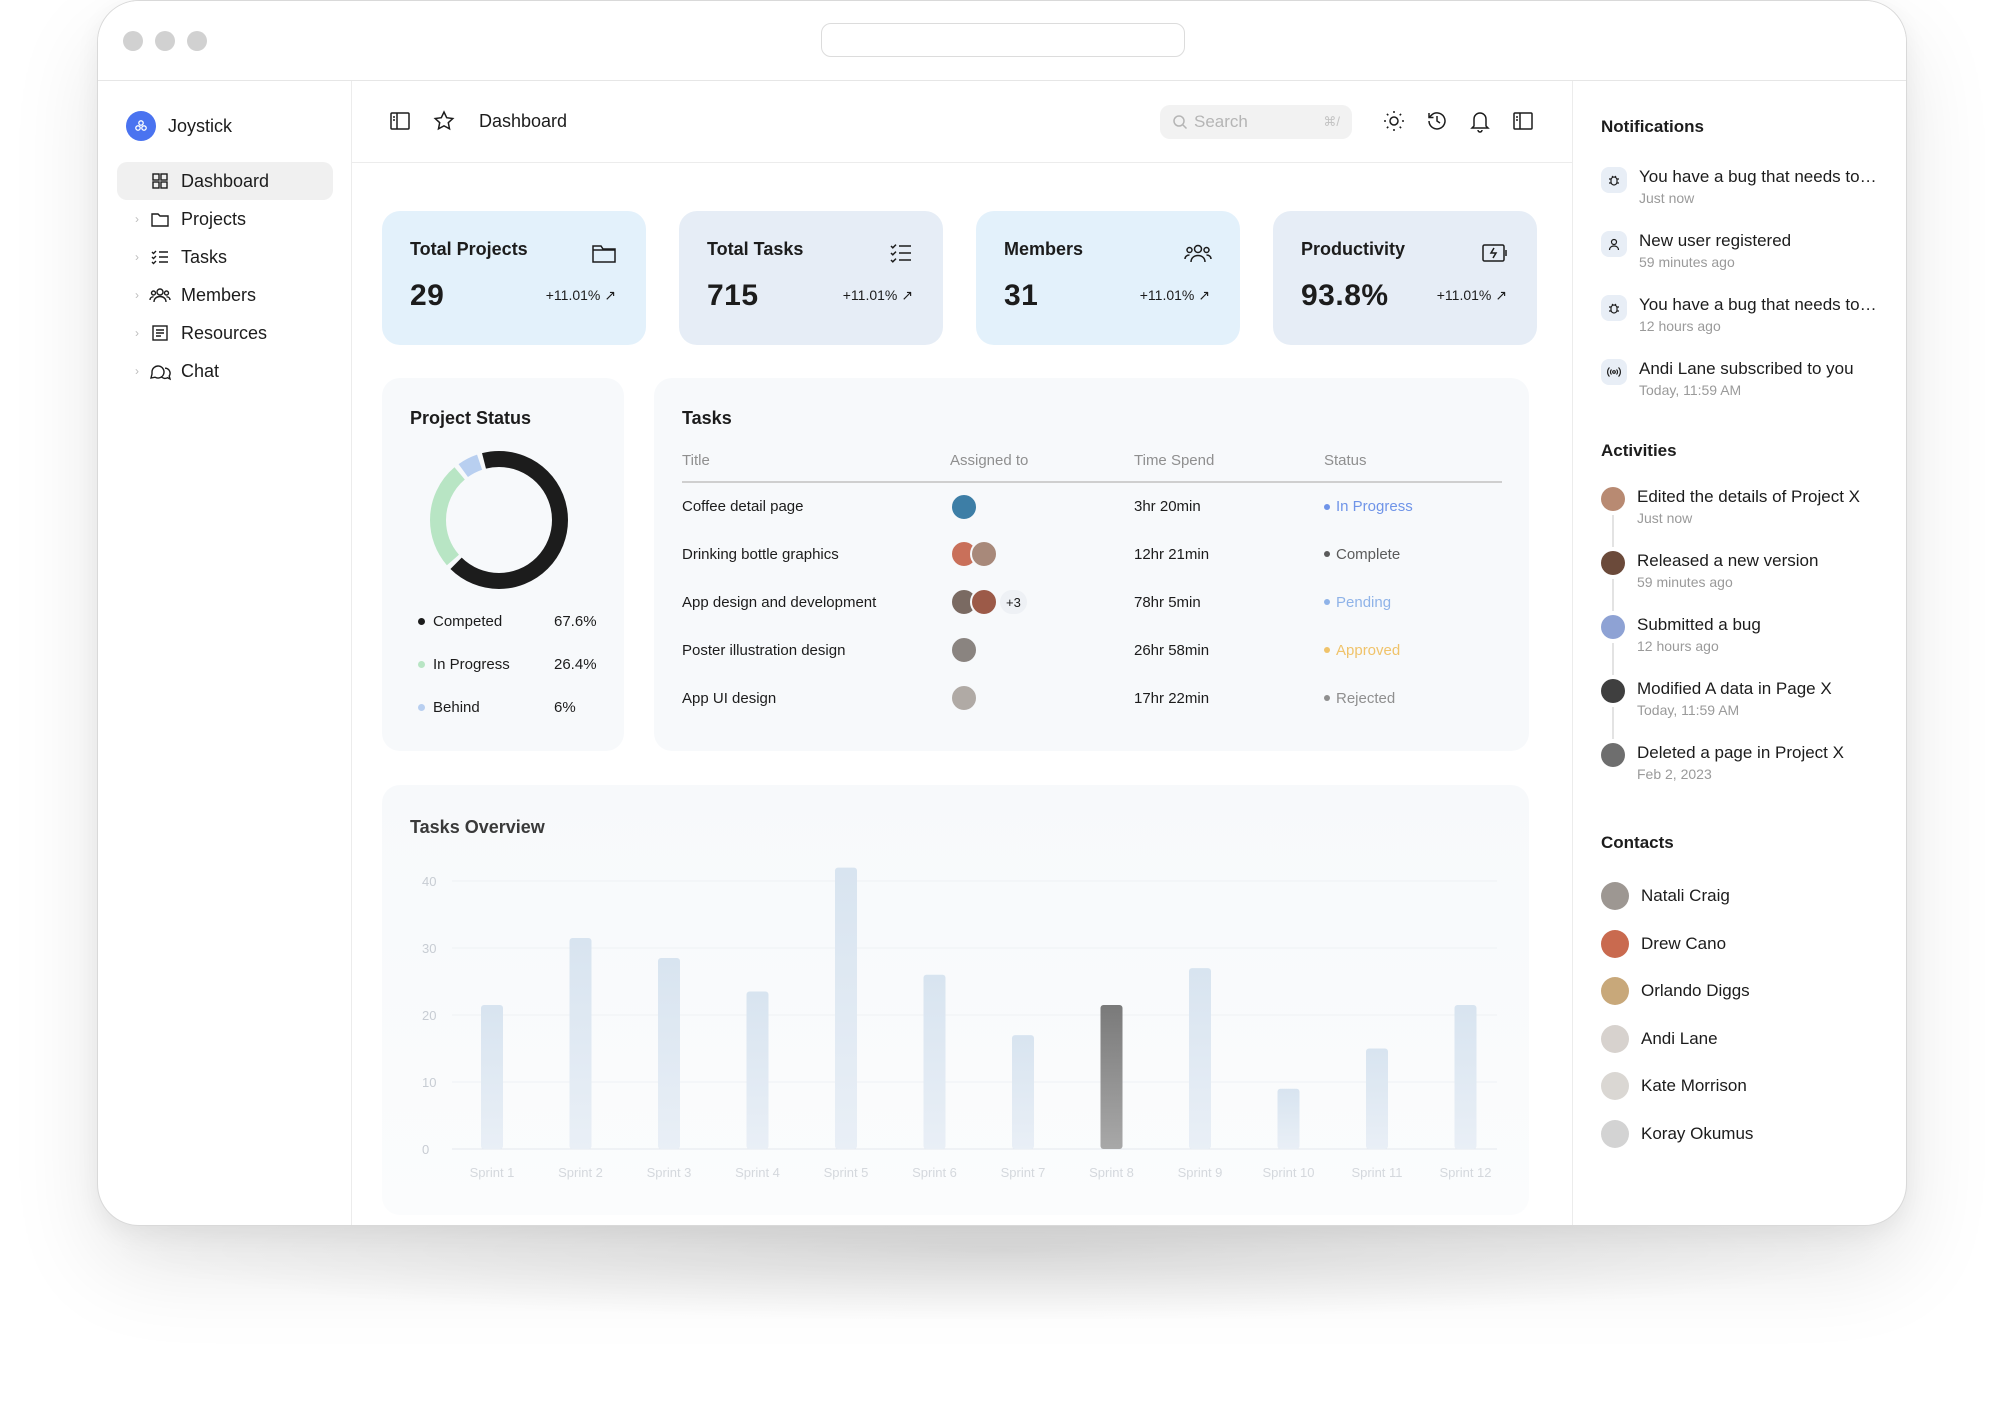 Image resolution: width=1996 pixels, height=1416 pixels. Describe the element at coordinates (225, 181) in the screenshot. I see `sidebar-item-dashboard: Dashboard` at that location.